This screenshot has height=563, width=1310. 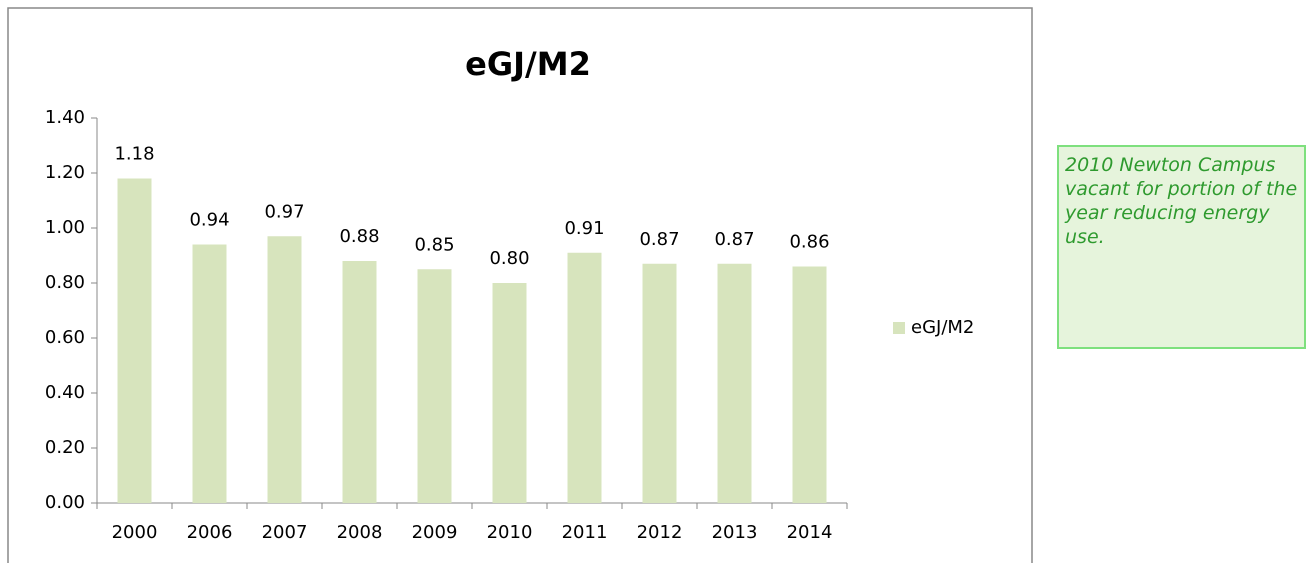 What do you see at coordinates (359, 236) in the screenshot?
I see `data-label: 0.88` at bounding box center [359, 236].